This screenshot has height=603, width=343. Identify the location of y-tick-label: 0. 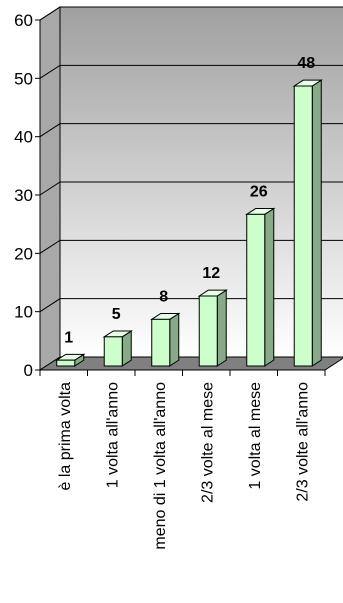
(28, 370).